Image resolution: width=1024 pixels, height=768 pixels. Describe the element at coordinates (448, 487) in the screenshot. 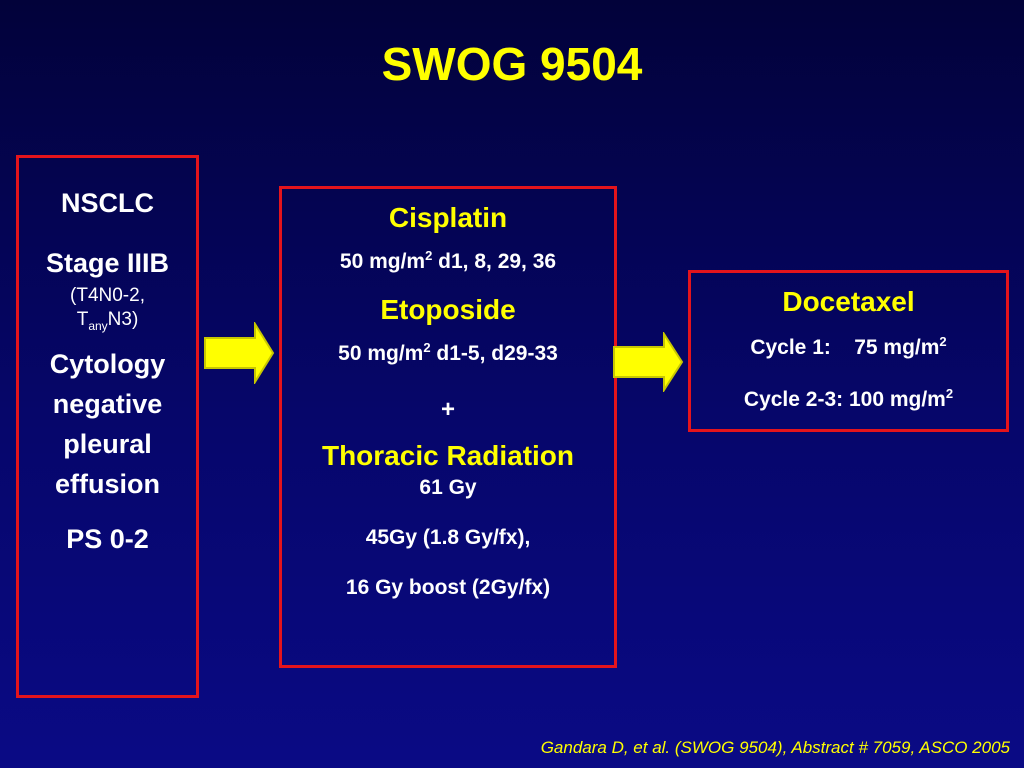

I see `radiation-total-dose: 61 Gy` at that location.